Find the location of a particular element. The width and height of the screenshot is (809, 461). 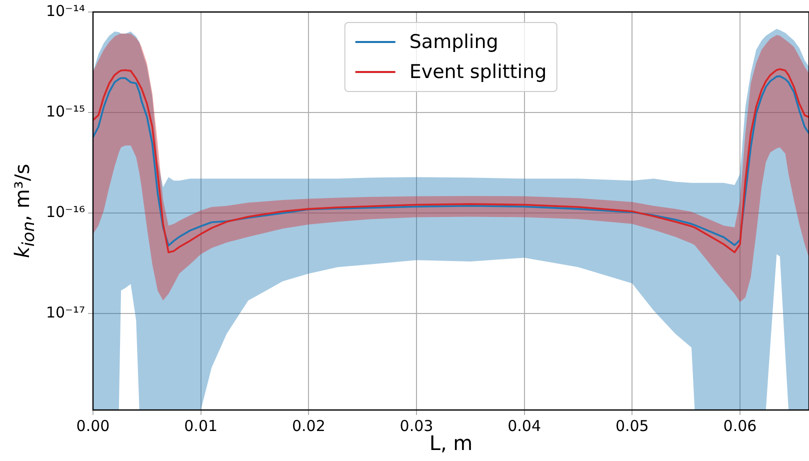

x-tick-label: 0.01 is located at coordinates (201, 425).